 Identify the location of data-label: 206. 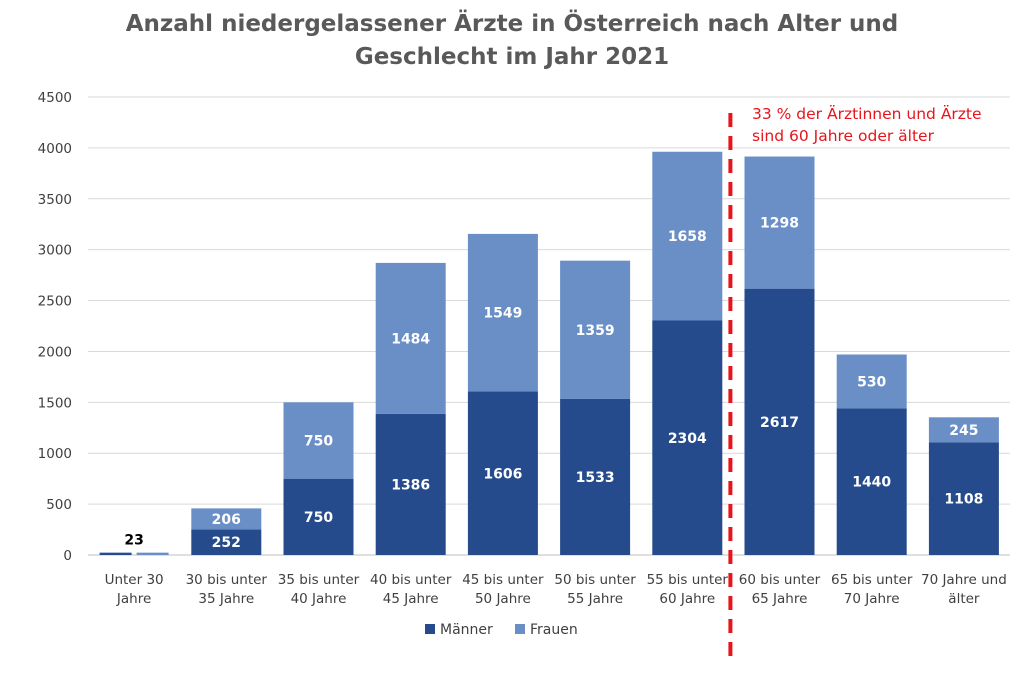
(226, 520).